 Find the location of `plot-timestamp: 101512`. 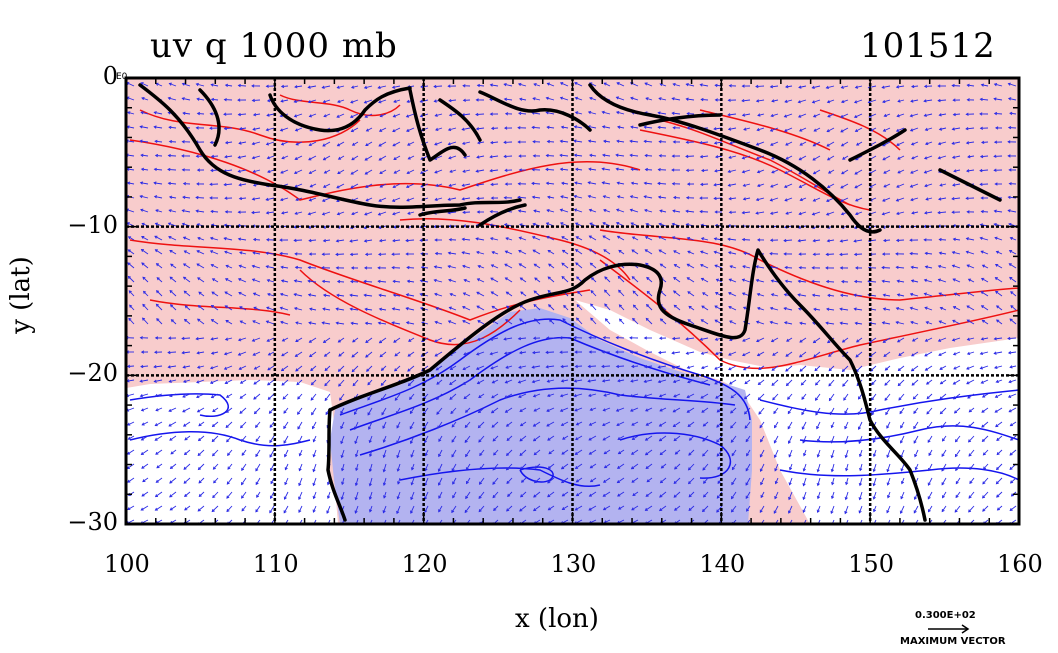

plot-timestamp: 101512 is located at coordinates (928, 46).